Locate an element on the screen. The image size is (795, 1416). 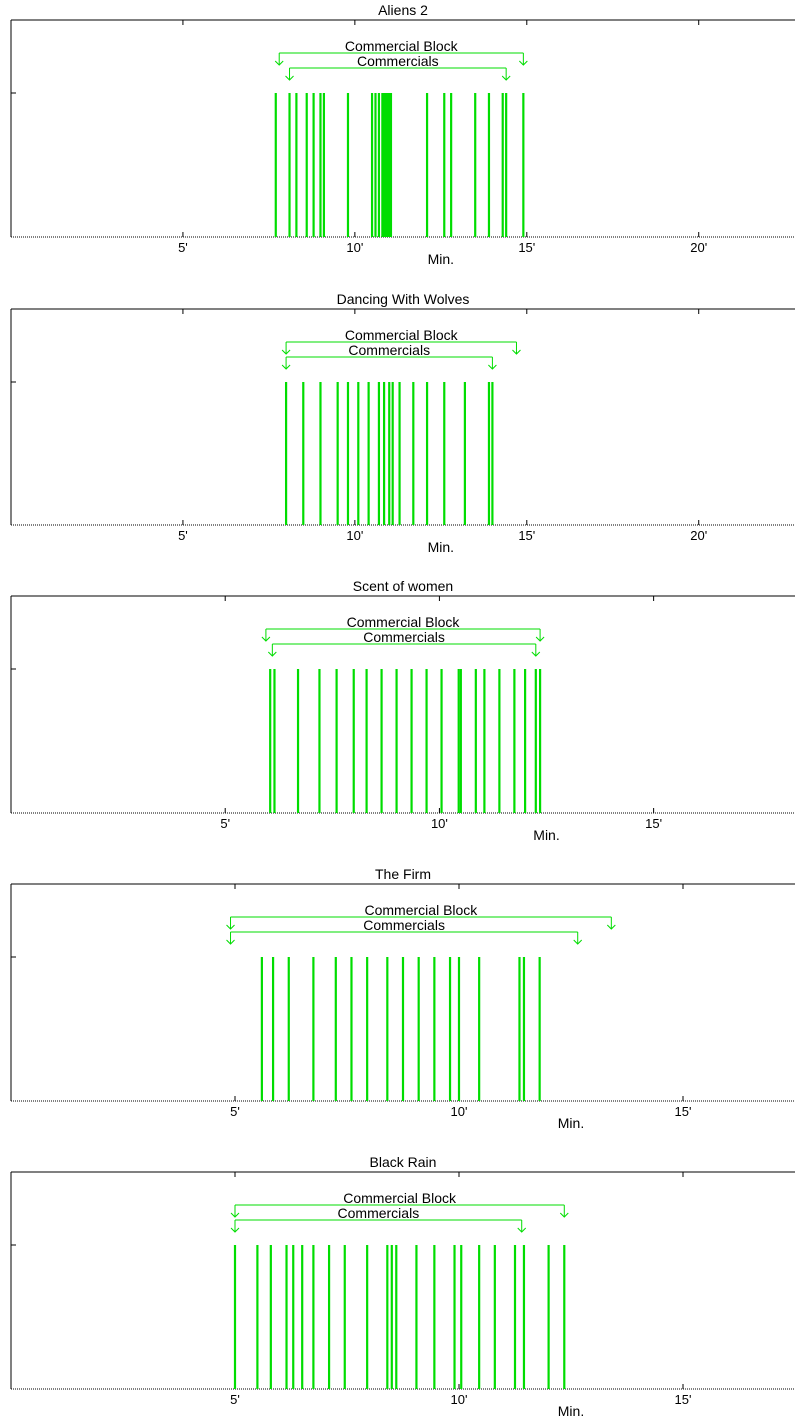
chart-title: Scent of women is located at coordinates (403, 586).